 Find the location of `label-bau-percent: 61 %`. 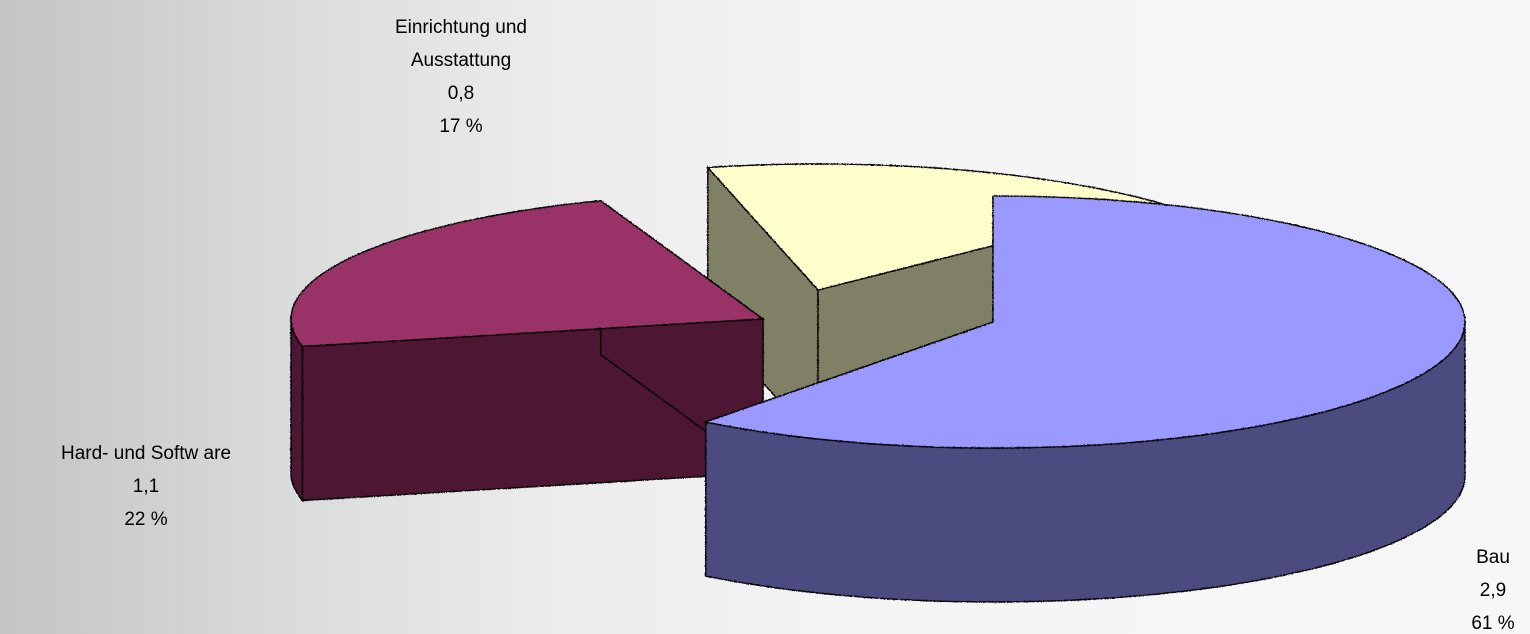

label-bau-percent: 61 % is located at coordinates (1492, 621).